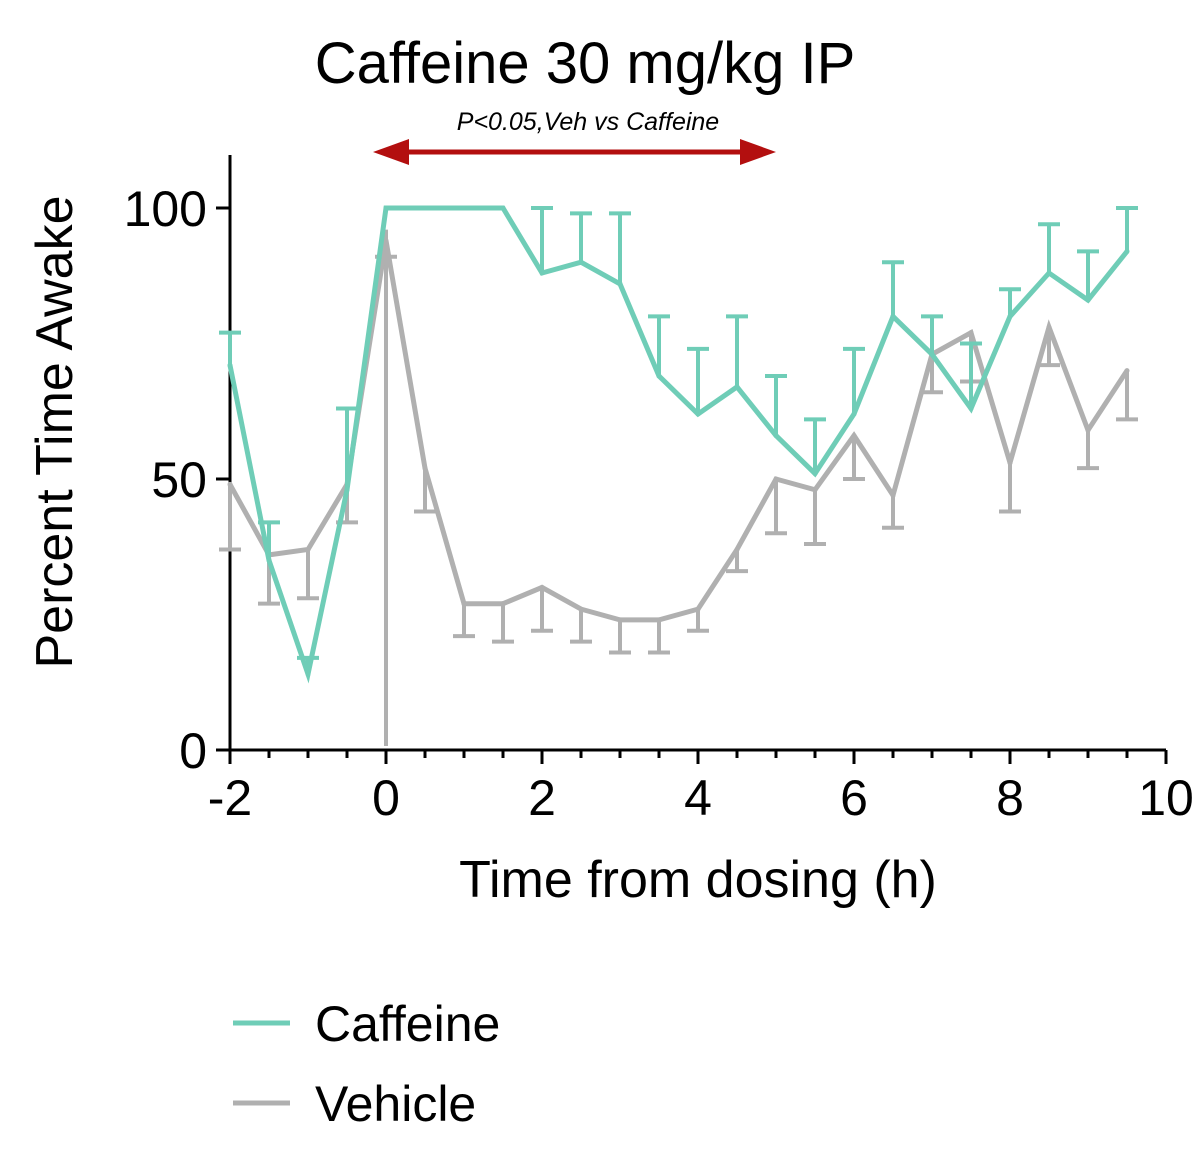  Describe the element at coordinates (386, 798) in the screenshot. I see `x-tick-label: 0` at that location.